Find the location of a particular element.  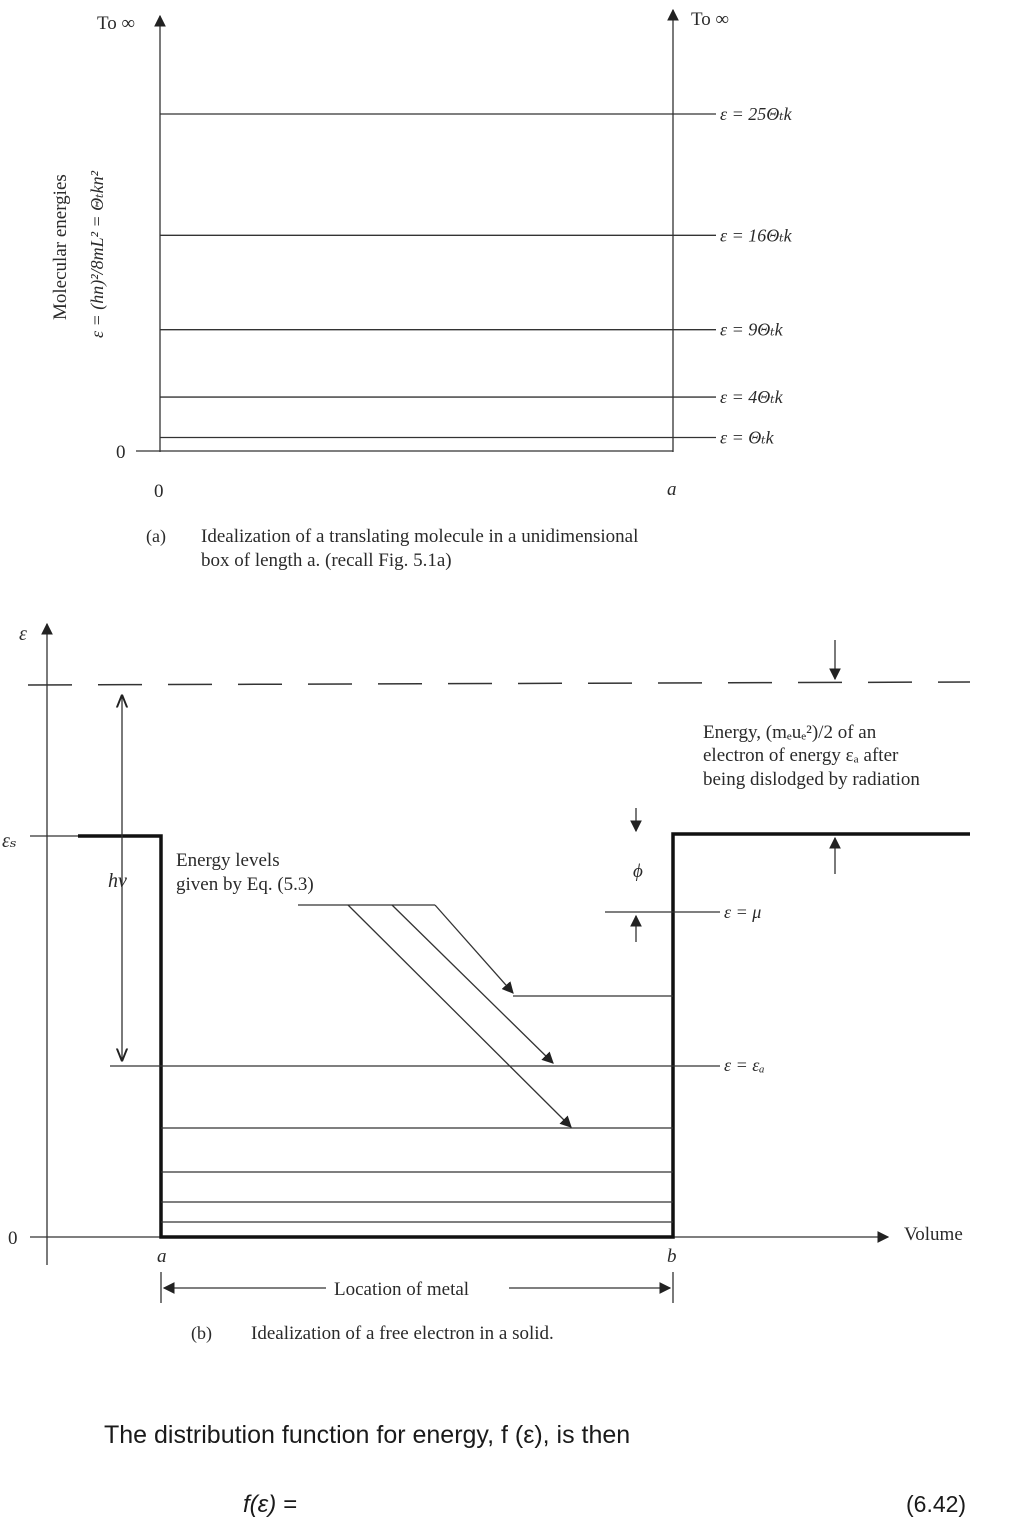

energy-note-line3: being dislodged by radiation is located at coordinates (811, 779).